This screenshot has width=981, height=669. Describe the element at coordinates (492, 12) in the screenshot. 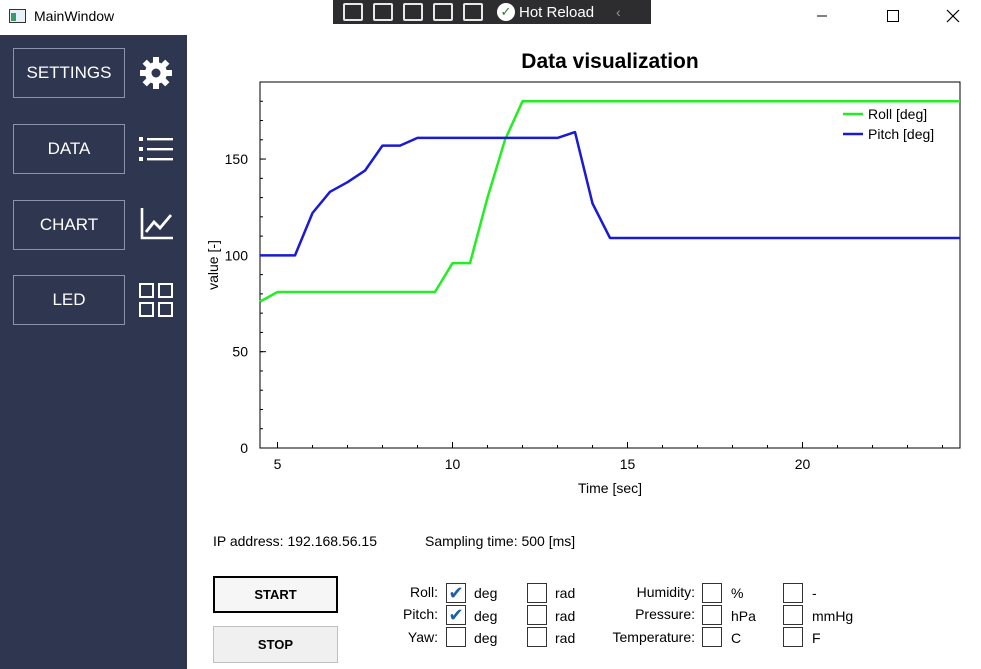

I see `xaml-debug-toolbar: ✓ Hot Reload ‹` at that location.